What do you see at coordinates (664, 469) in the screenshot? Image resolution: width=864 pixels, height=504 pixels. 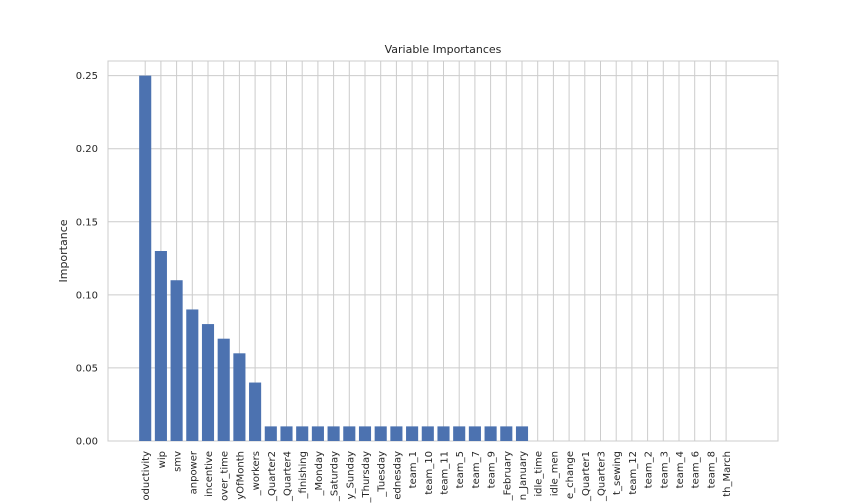 I see `x-tick-label: team_3` at bounding box center [664, 469].